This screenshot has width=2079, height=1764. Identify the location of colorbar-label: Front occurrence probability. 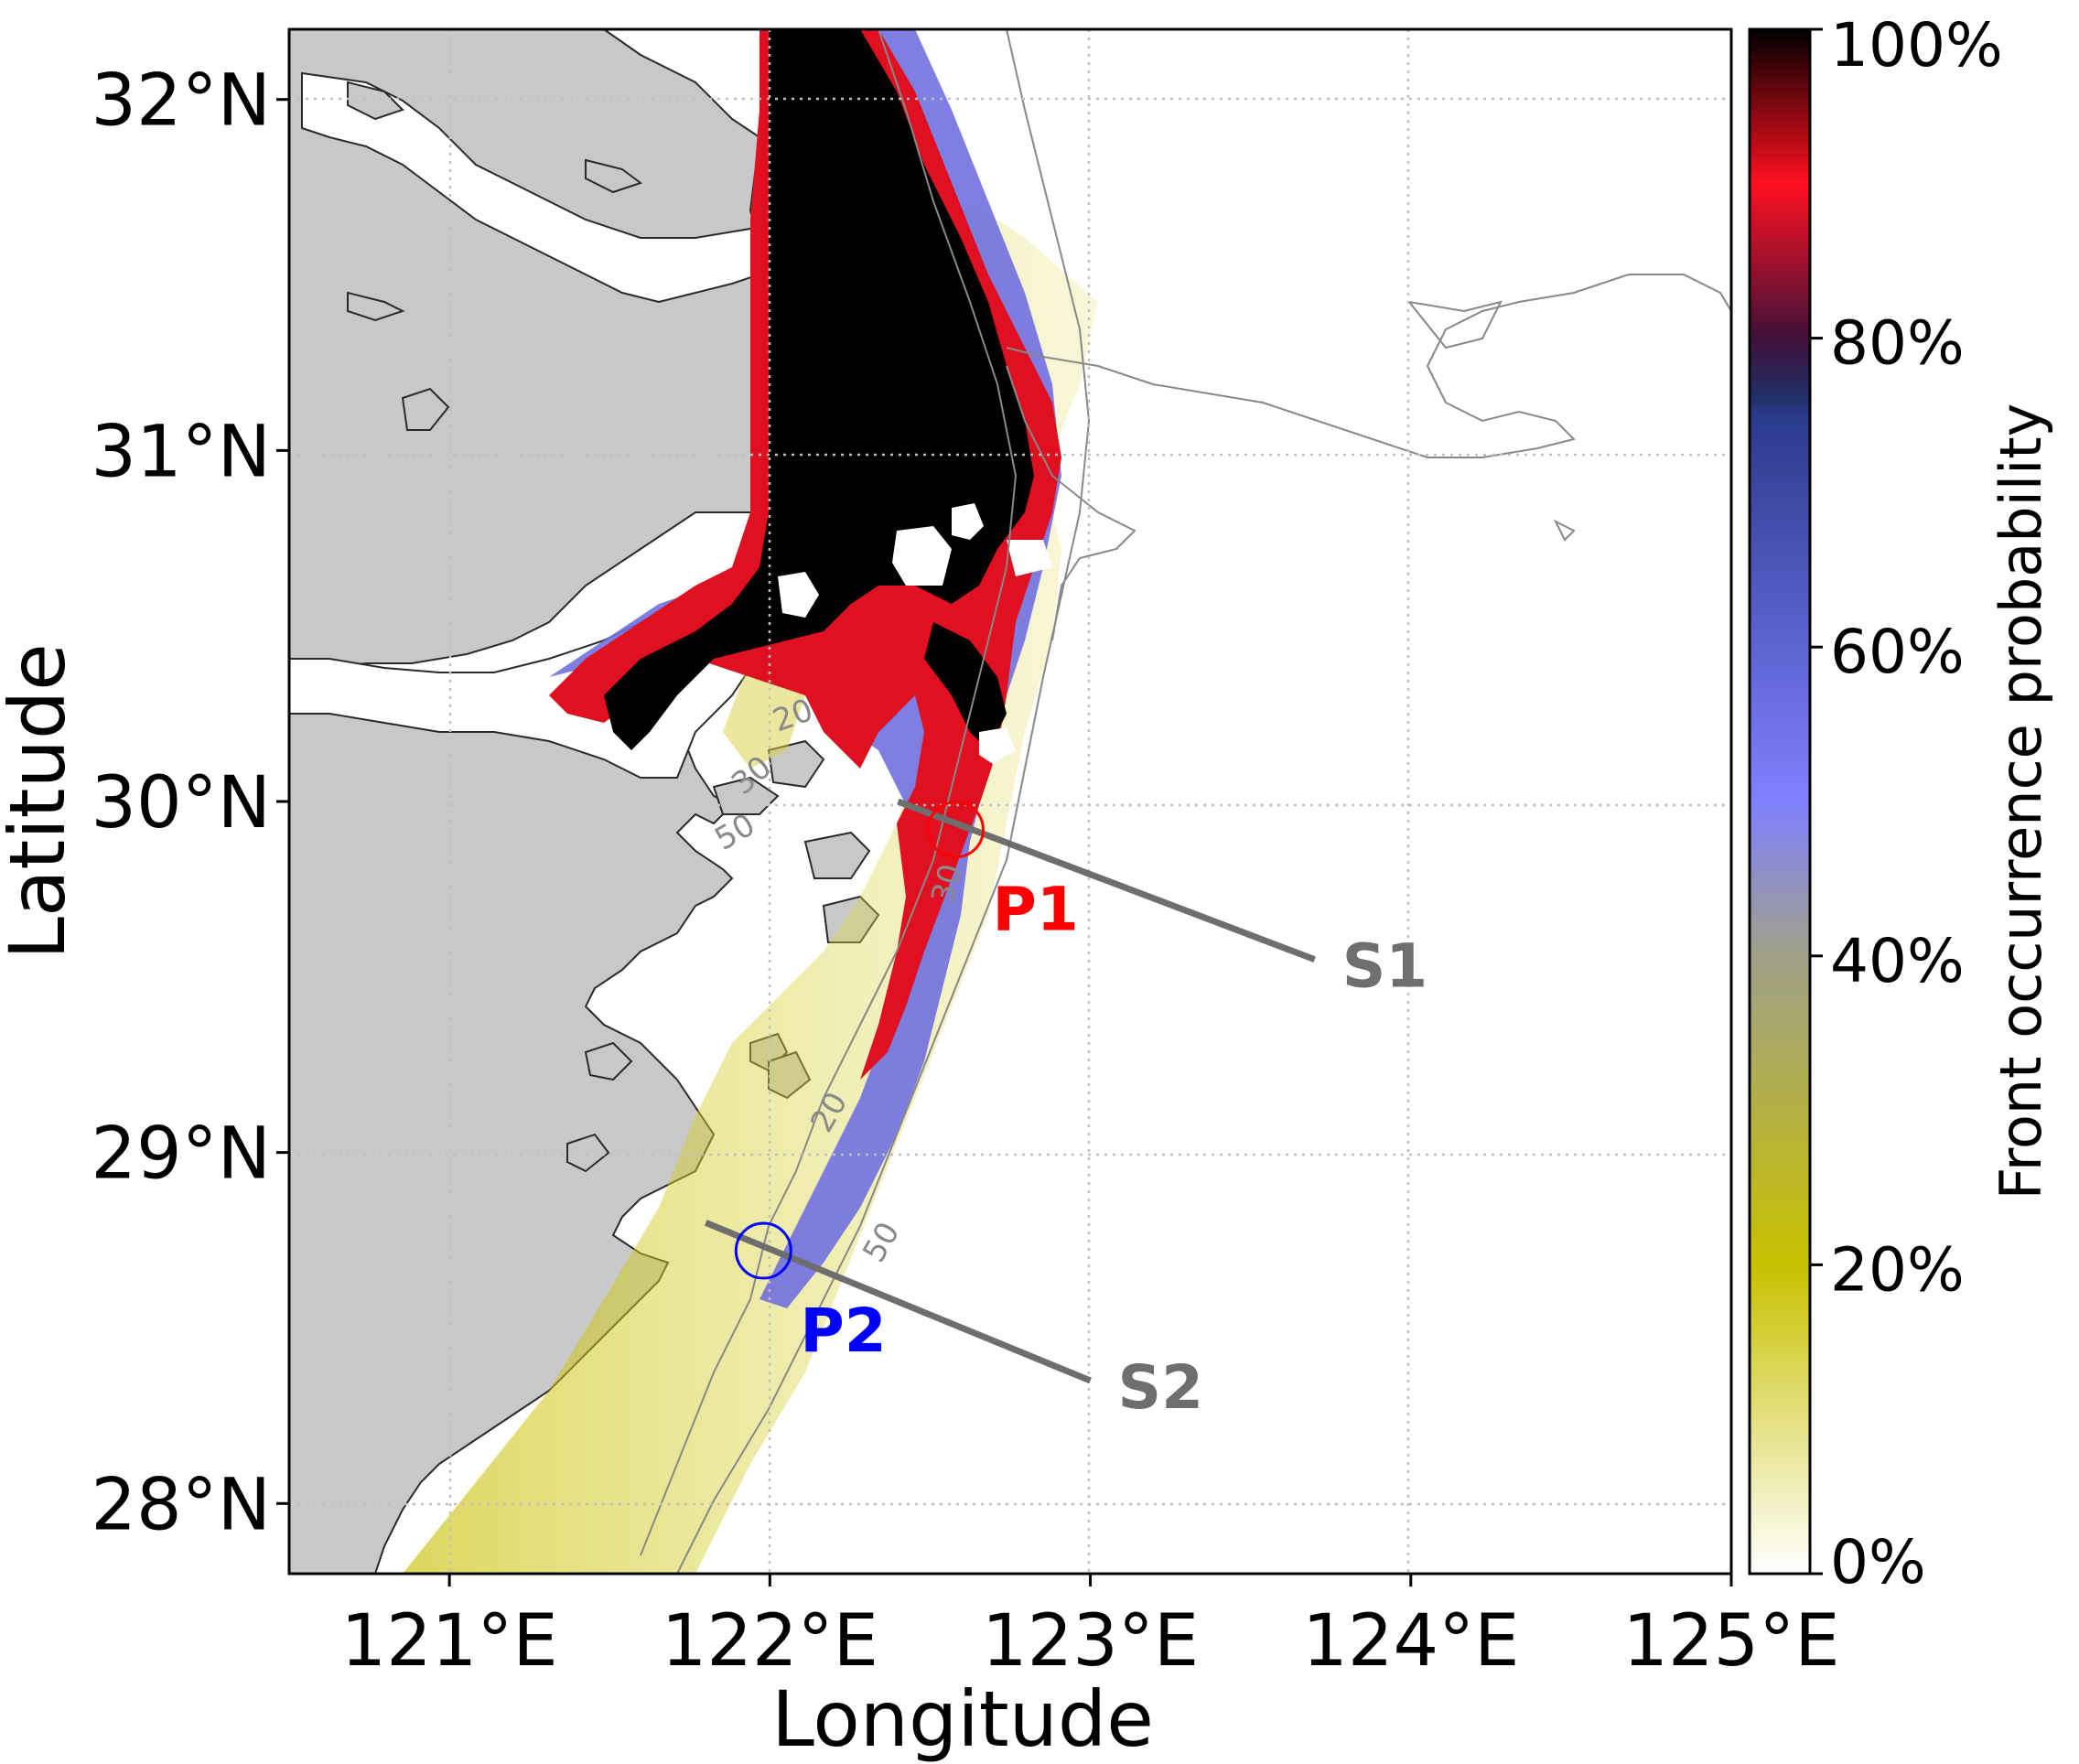
(2021, 801).